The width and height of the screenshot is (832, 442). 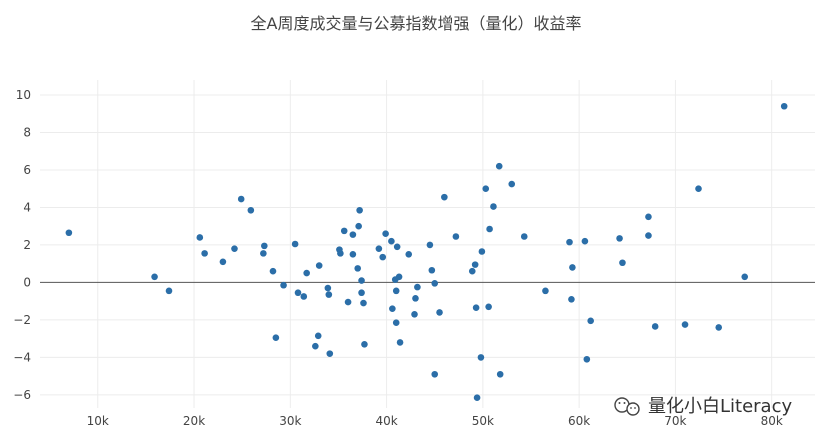 I want to click on y-tick-labels: −6 −4 −2 0 2 4 6 8 10, so click(x=22, y=245).